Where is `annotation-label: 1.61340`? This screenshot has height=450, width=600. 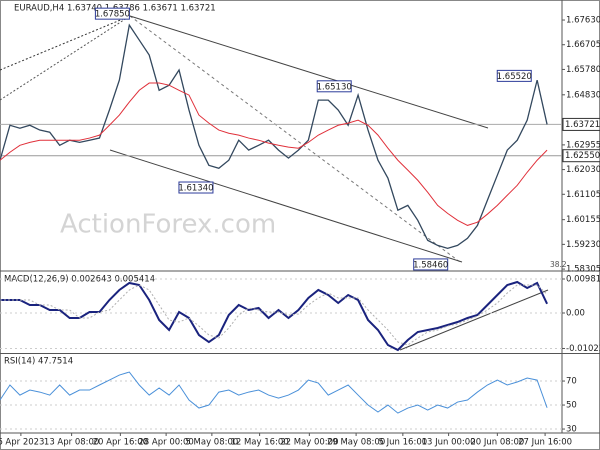
annotation-label: 1.61340 is located at coordinates (195, 189).